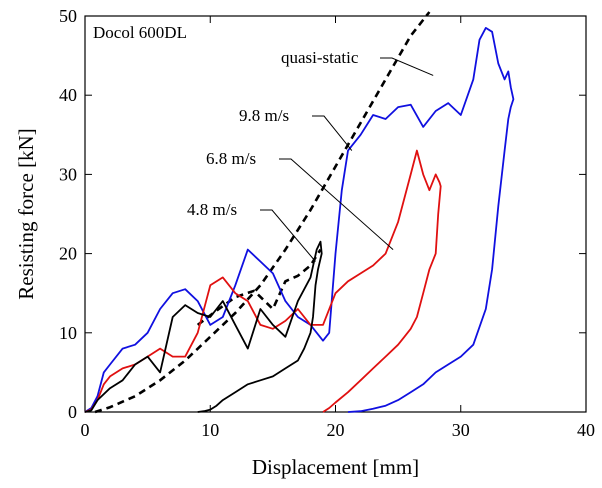  Describe the element at coordinates (85, 430) in the screenshot. I see `x-tick-label: 0` at that location.